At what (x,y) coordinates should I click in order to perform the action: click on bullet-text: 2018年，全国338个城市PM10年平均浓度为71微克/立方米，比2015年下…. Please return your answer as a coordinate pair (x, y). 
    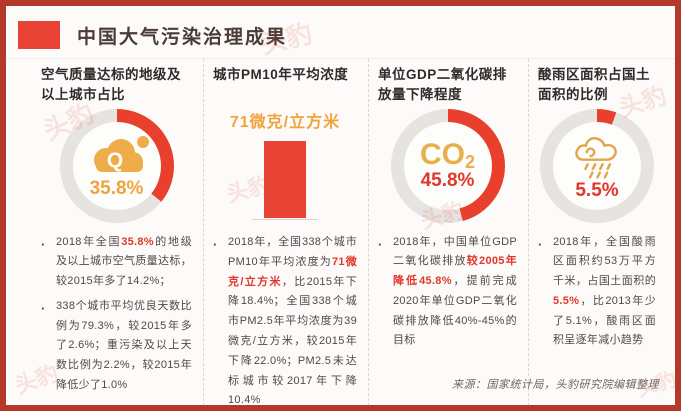
    Looking at the image, I should click on (292, 321).